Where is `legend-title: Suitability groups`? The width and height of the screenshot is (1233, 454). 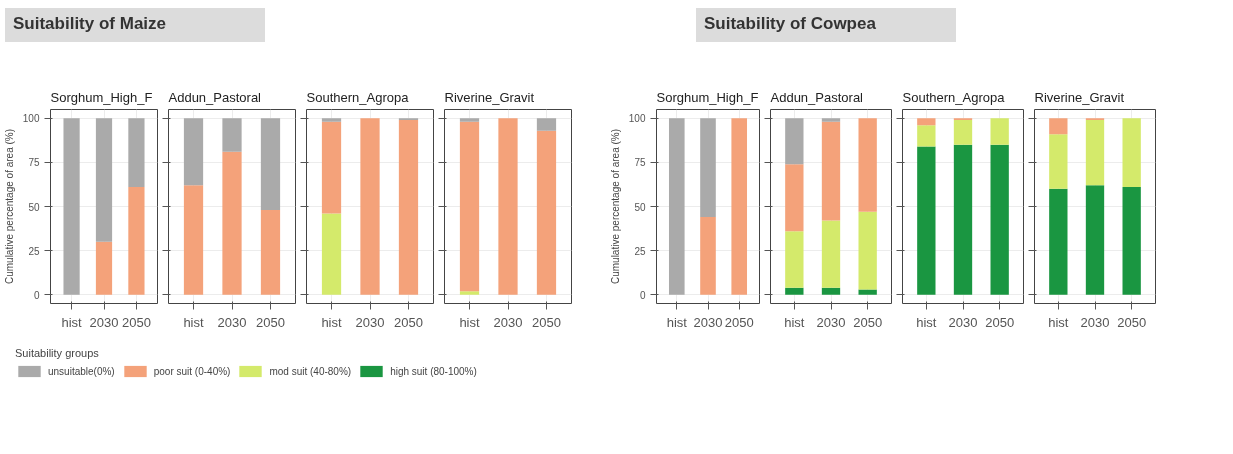 legend-title: Suitability groups is located at coordinates (57, 353).